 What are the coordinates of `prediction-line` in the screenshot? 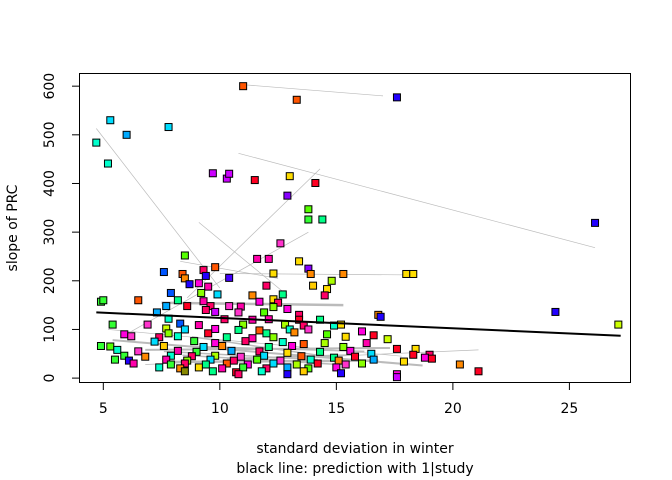 It's located at (358, 324).